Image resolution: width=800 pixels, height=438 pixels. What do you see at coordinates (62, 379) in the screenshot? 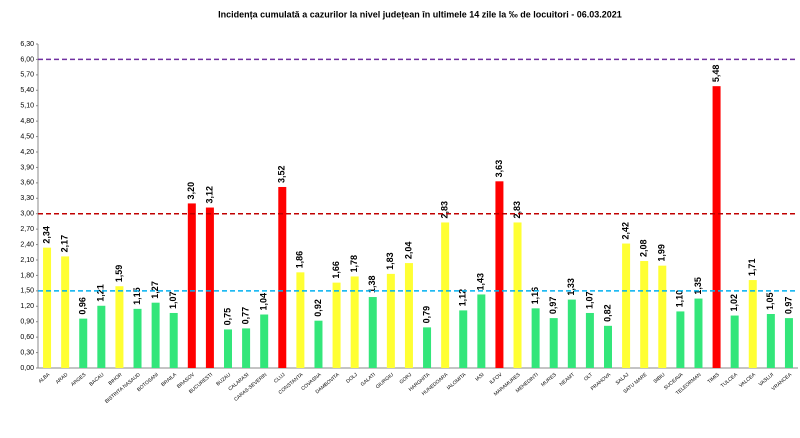
I see `x-tick-label: ARAD` at bounding box center [62, 379].